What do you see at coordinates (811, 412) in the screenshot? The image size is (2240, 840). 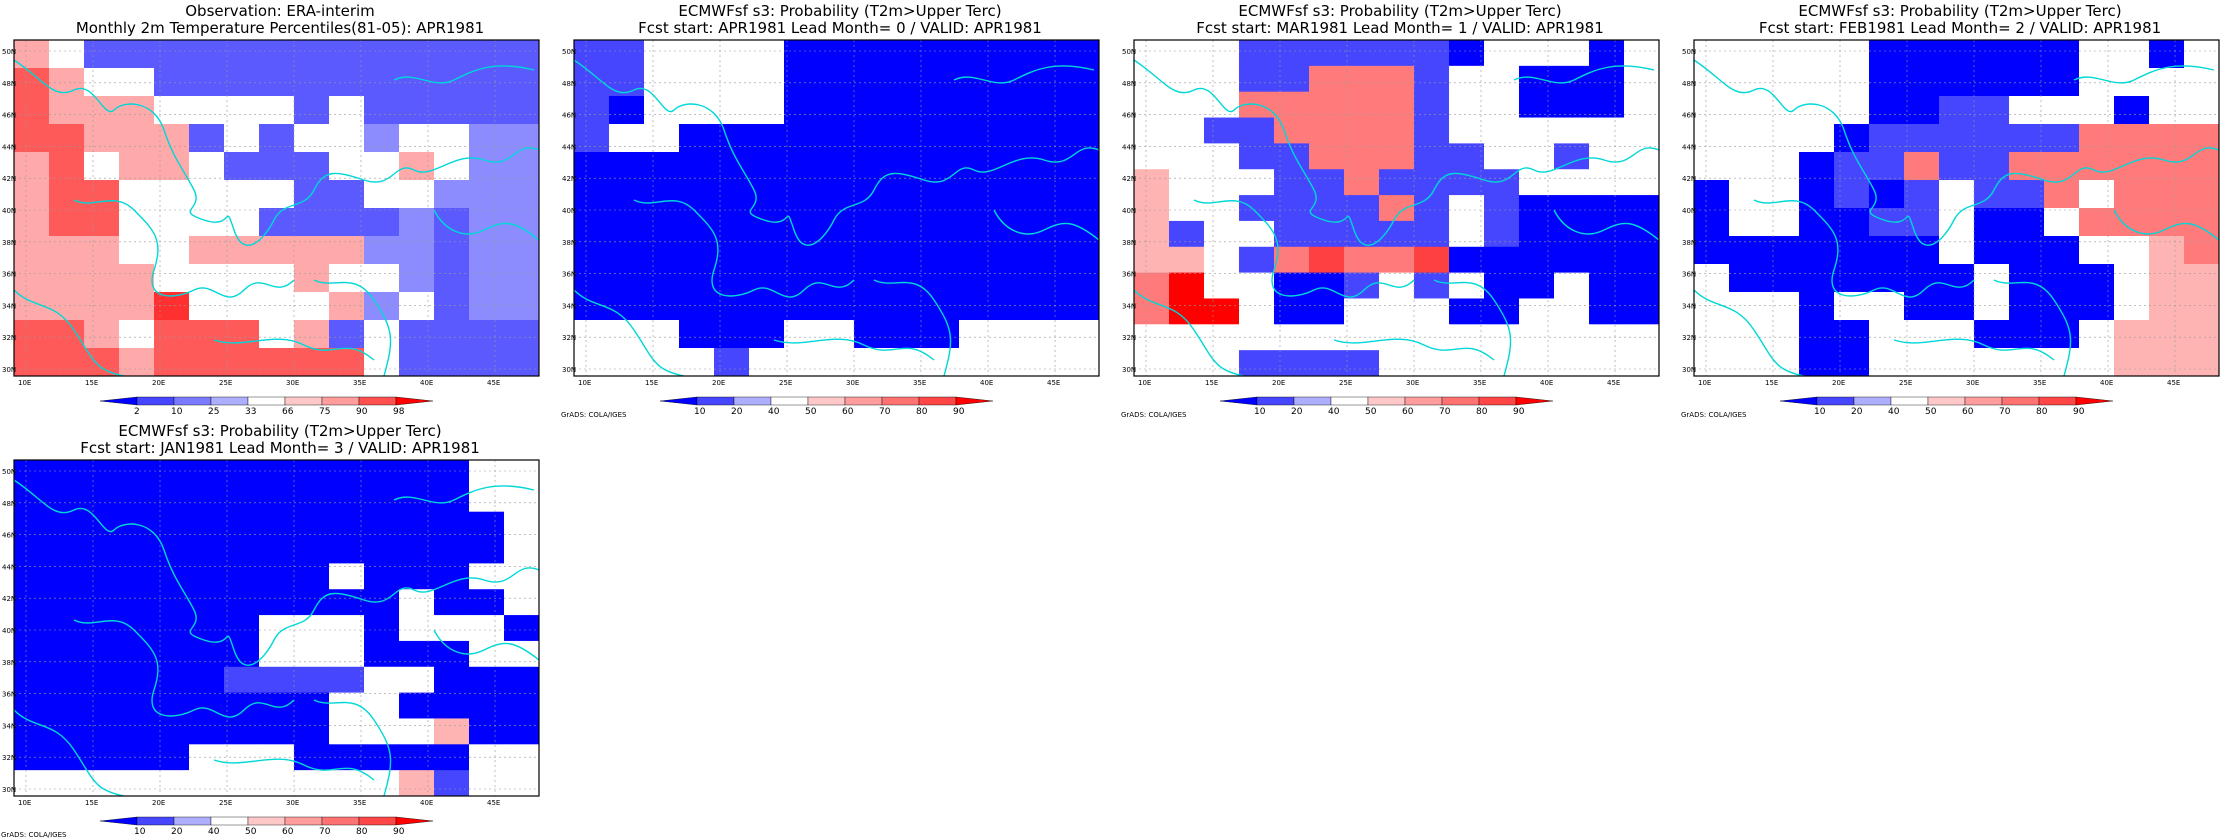 I see `colorbar-label: 50` at bounding box center [811, 412].